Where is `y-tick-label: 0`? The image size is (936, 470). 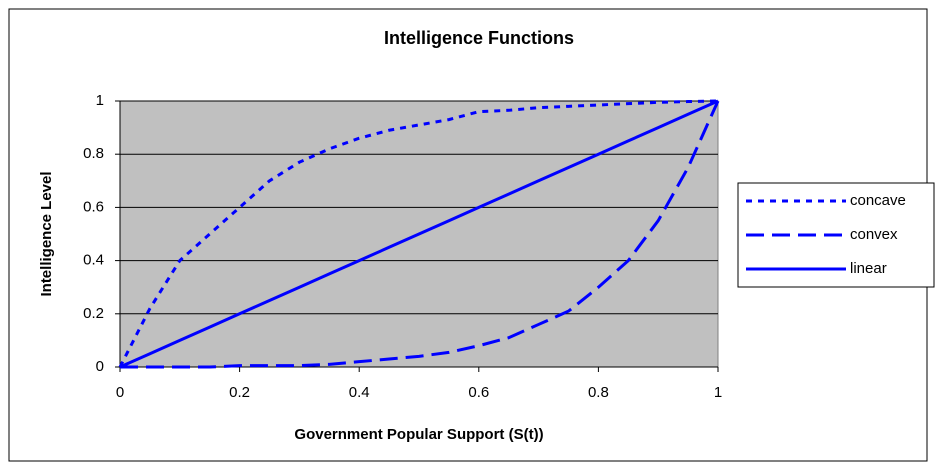
y-tick-label: 0 is located at coordinates (100, 366).